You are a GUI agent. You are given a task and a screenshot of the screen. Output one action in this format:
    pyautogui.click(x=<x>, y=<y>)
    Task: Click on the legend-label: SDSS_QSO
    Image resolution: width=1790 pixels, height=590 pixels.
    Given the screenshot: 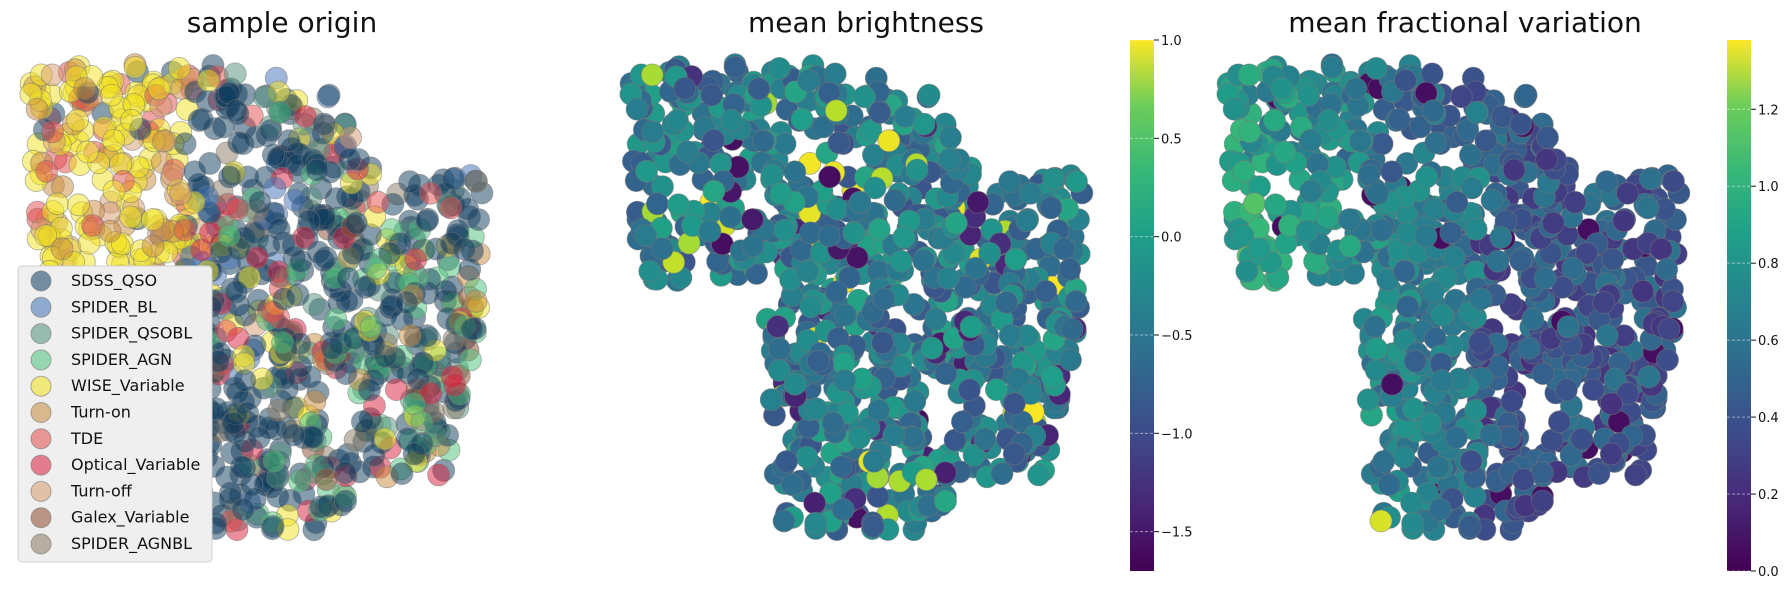 What is the action you would take?
    pyautogui.click(x=114, y=281)
    